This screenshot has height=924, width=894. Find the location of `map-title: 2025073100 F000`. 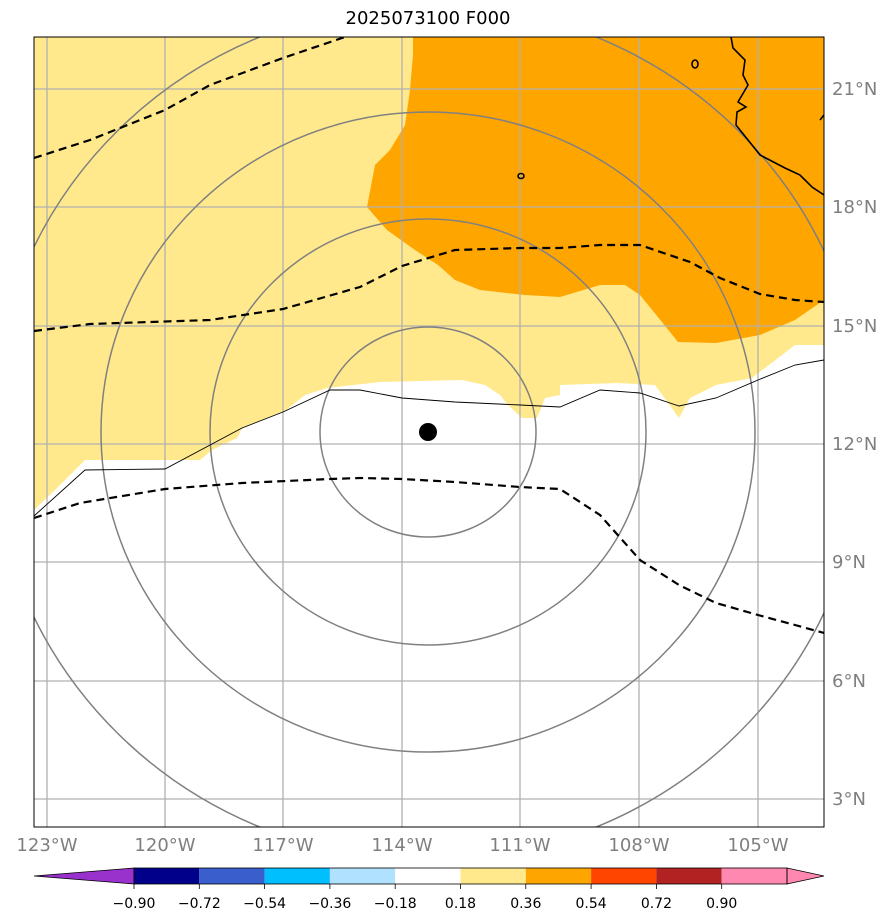

map-title: 2025073100 F000 is located at coordinates (428, 18).